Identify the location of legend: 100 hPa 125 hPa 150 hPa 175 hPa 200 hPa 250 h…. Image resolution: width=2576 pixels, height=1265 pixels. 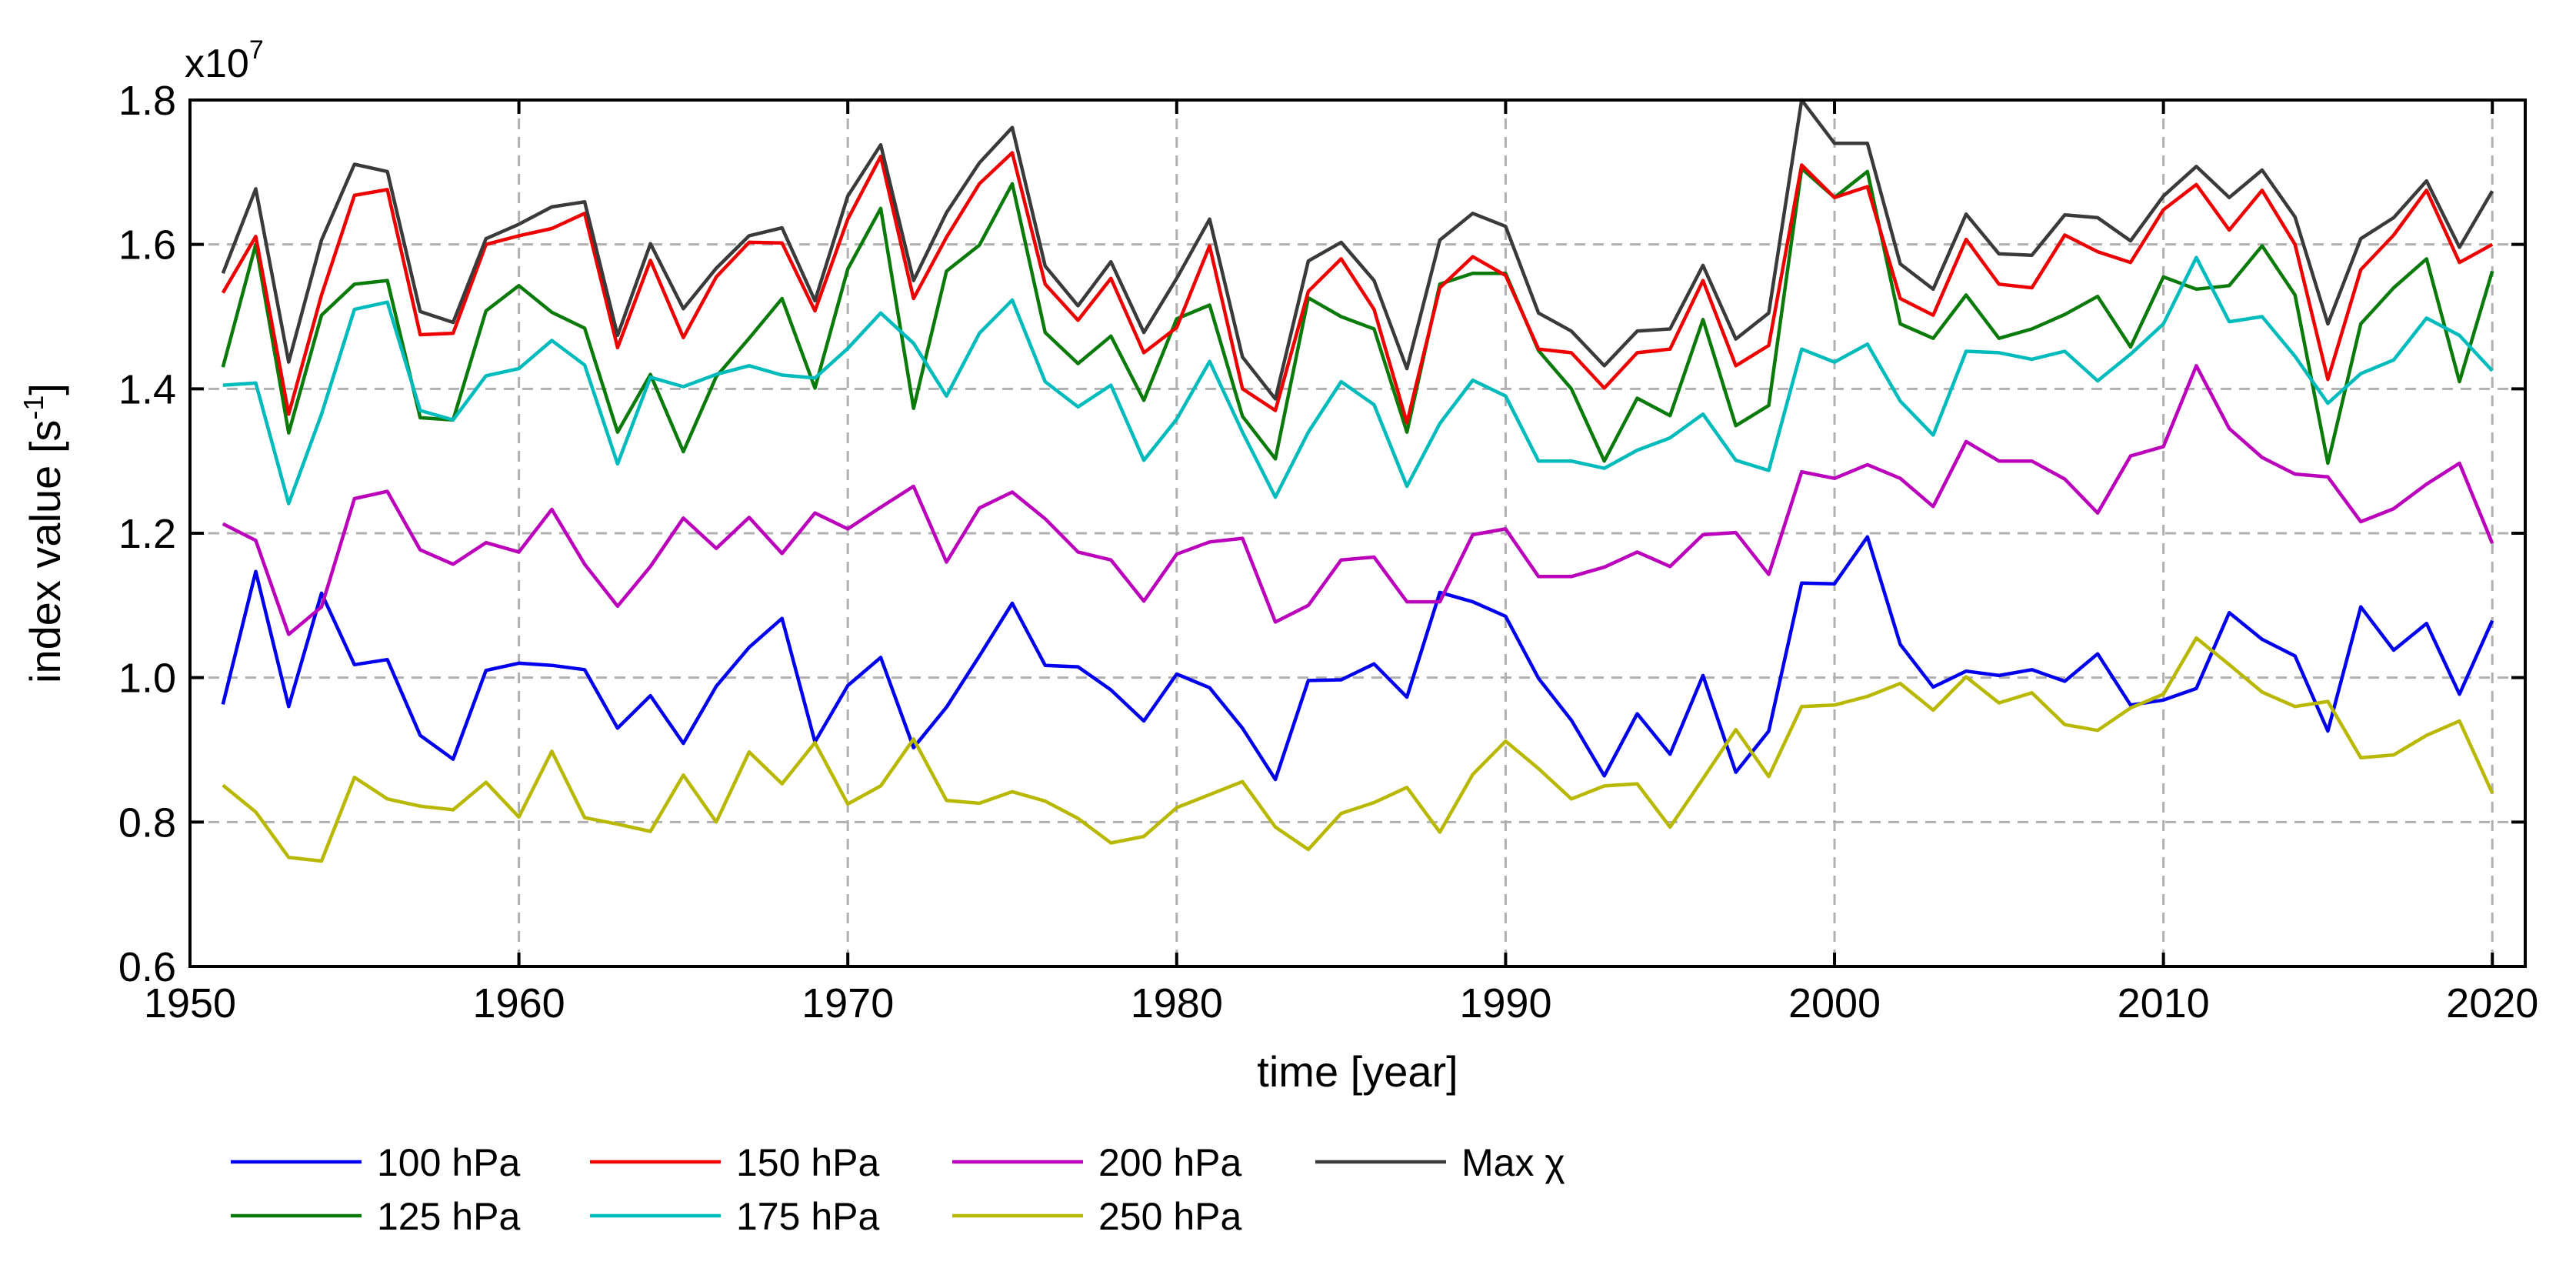
(898, 1189).